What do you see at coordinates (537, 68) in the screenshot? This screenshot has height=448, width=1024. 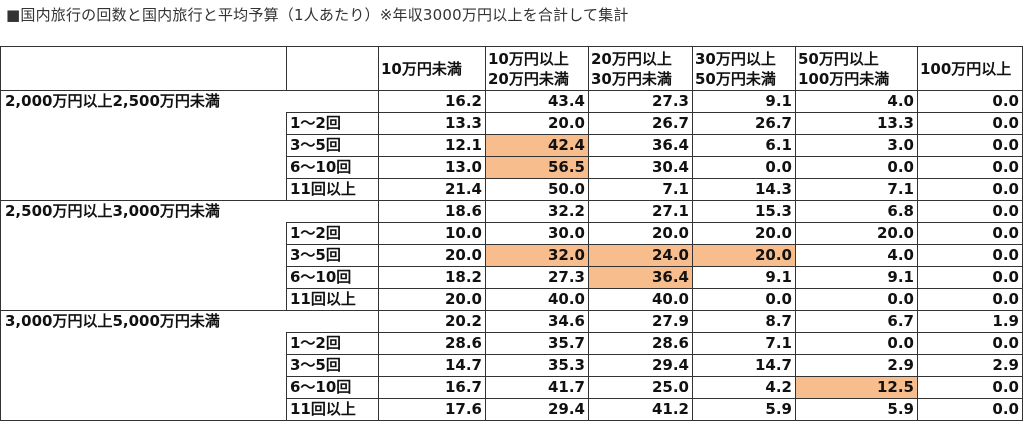 I see `column-header: 10万円以上 20万円未満` at bounding box center [537, 68].